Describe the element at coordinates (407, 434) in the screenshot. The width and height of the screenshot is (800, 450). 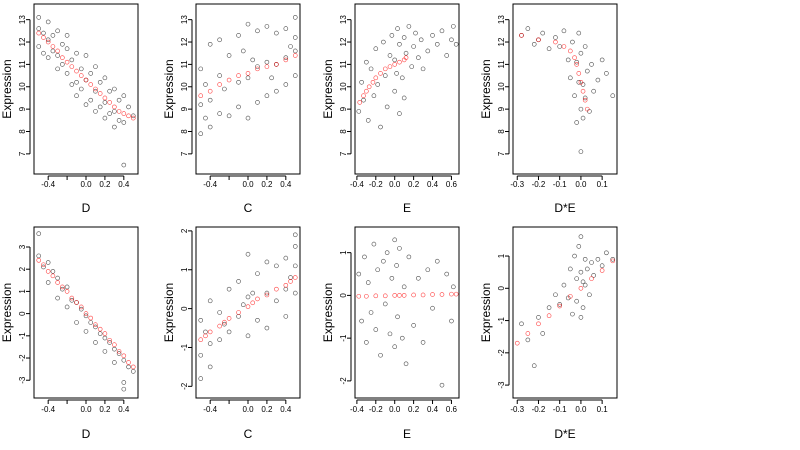
I see `x-axis-title: E` at that location.